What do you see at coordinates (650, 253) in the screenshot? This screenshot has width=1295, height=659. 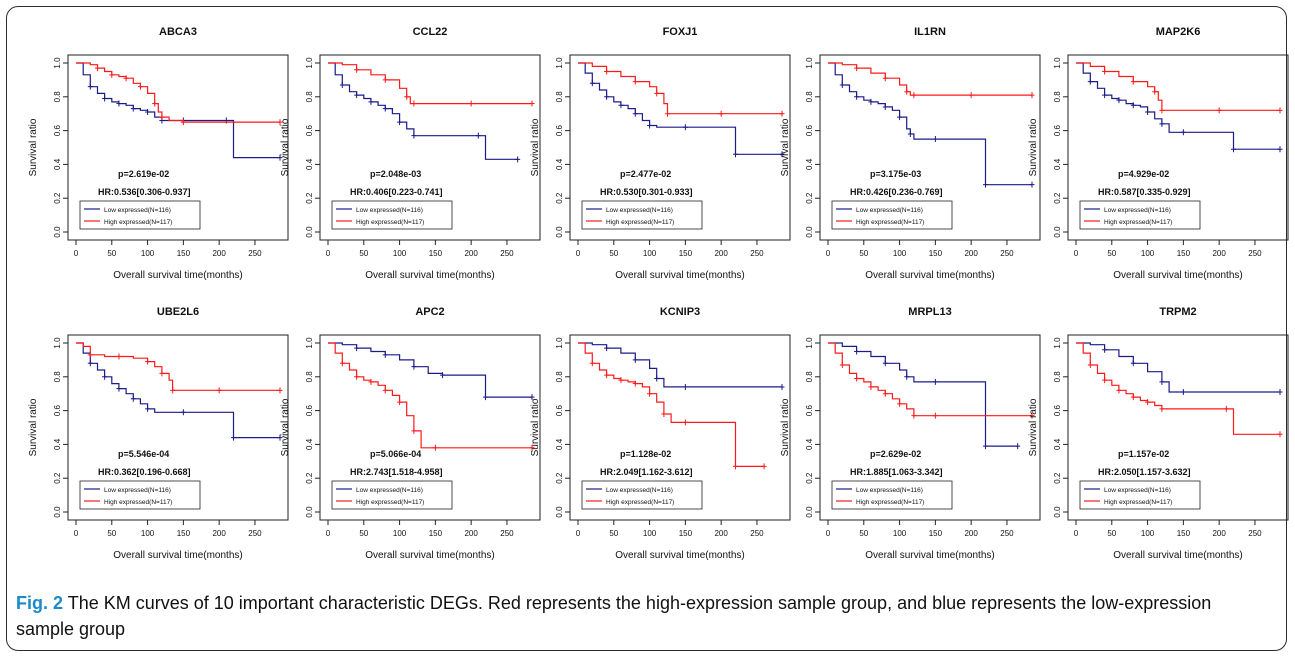 I see `x-tick-label: 100` at bounding box center [650, 253].